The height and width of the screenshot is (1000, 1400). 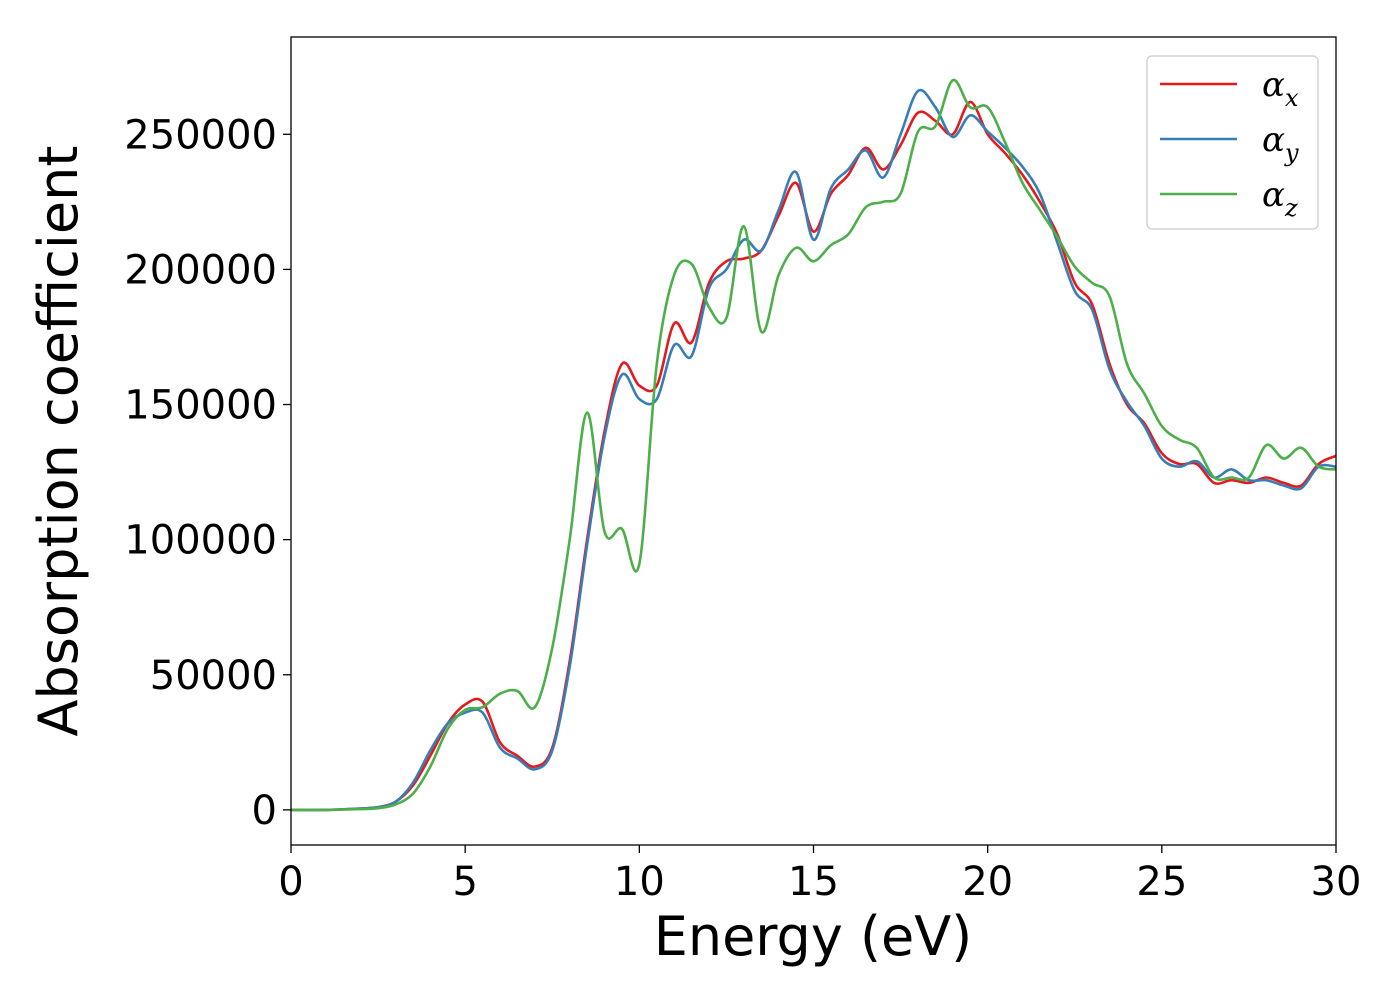 What do you see at coordinates (264, 811) in the screenshot?
I see `y-tick-label: 0` at bounding box center [264, 811].